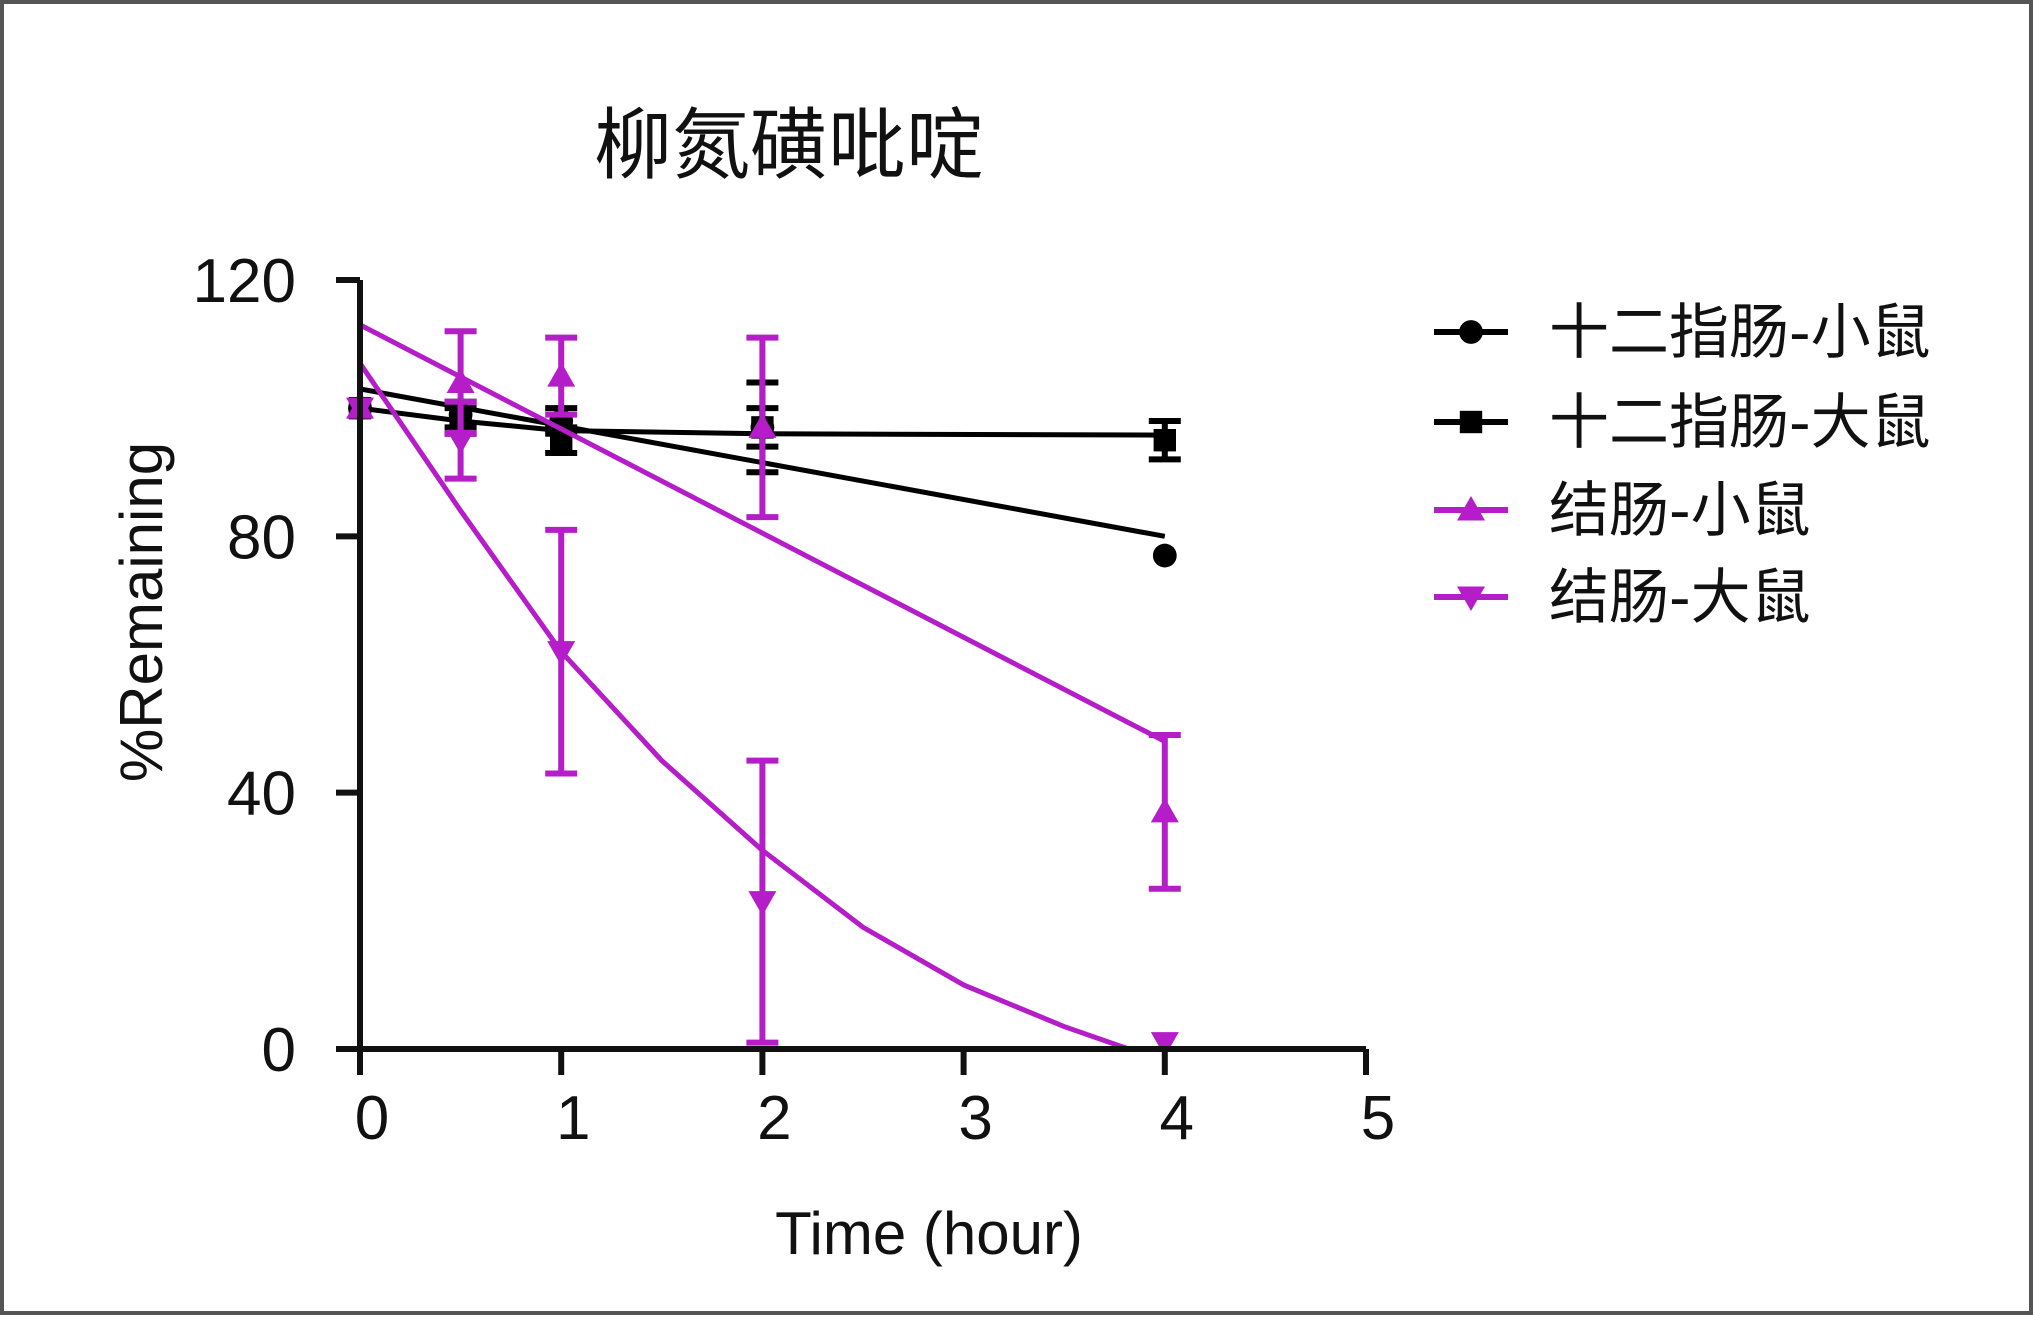 The width and height of the screenshot is (2033, 1319). What do you see at coordinates (1740, 333) in the screenshot?
I see `legend-label: 十二指肠-小鼠` at bounding box center [1740, 333].